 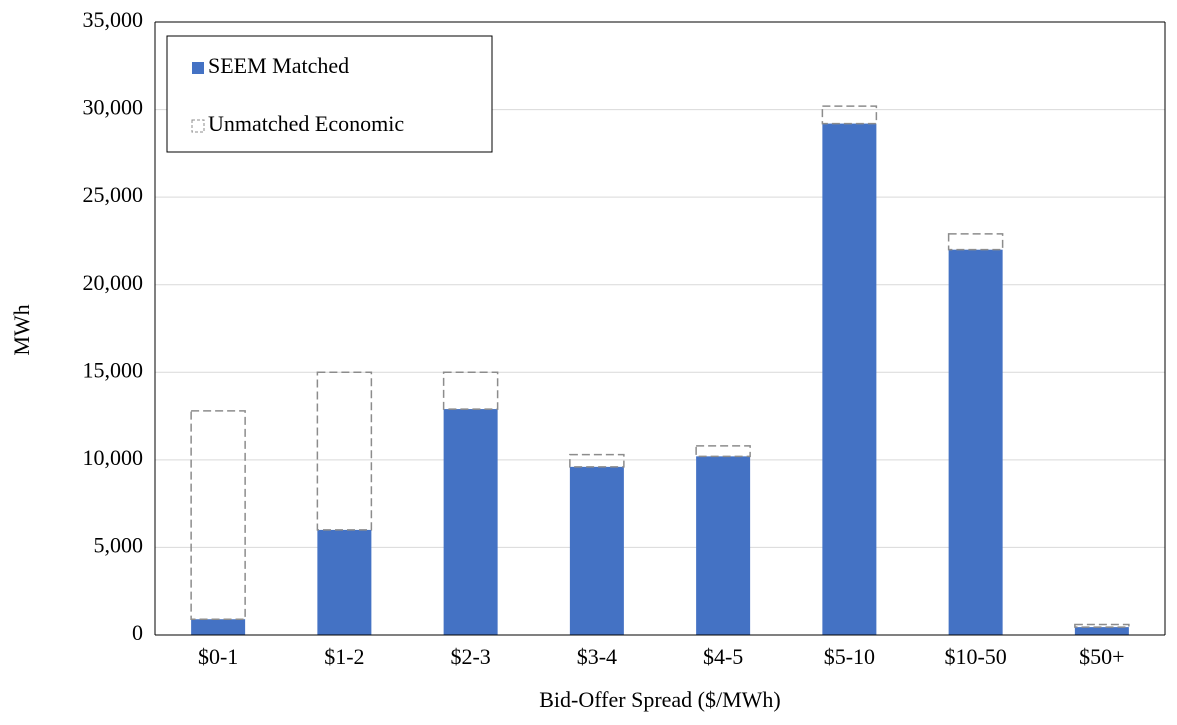 I want to click on x-axis-title: Bid-Offer Spread ($/MWh), so click(x=660, y=699).